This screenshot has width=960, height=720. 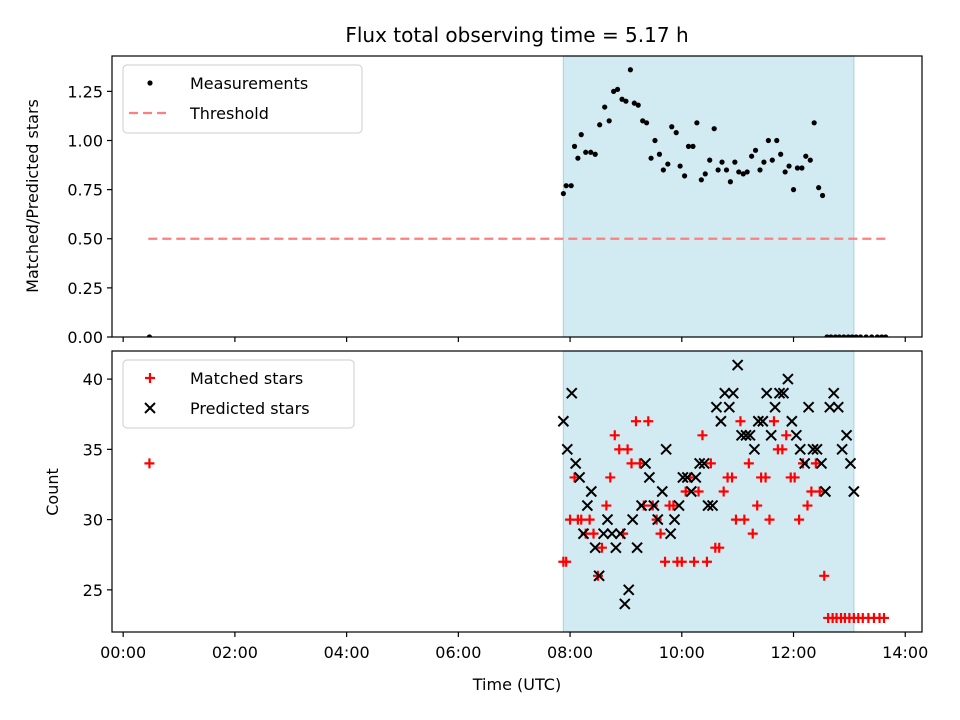 I want to click on y-tick-label: 1.25, so click(x=85, y=91).